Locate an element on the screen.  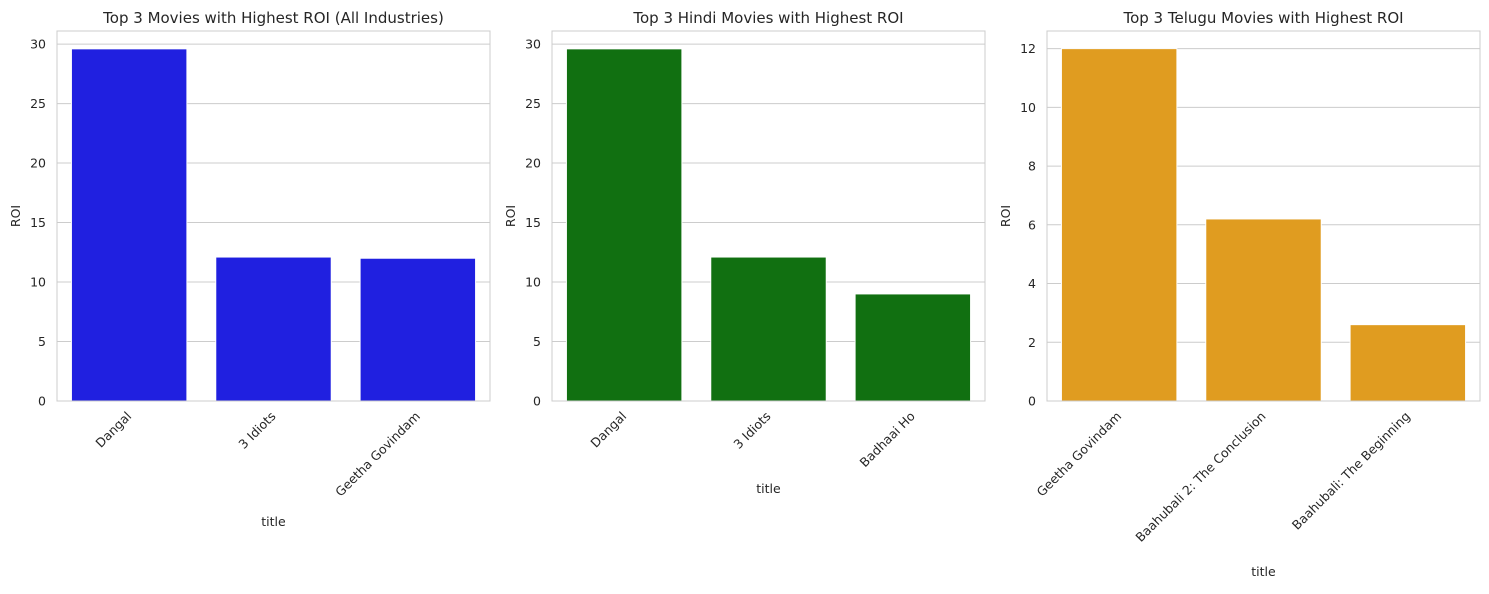
y-tick-label: 8 is located at coordinates (1032, 166).